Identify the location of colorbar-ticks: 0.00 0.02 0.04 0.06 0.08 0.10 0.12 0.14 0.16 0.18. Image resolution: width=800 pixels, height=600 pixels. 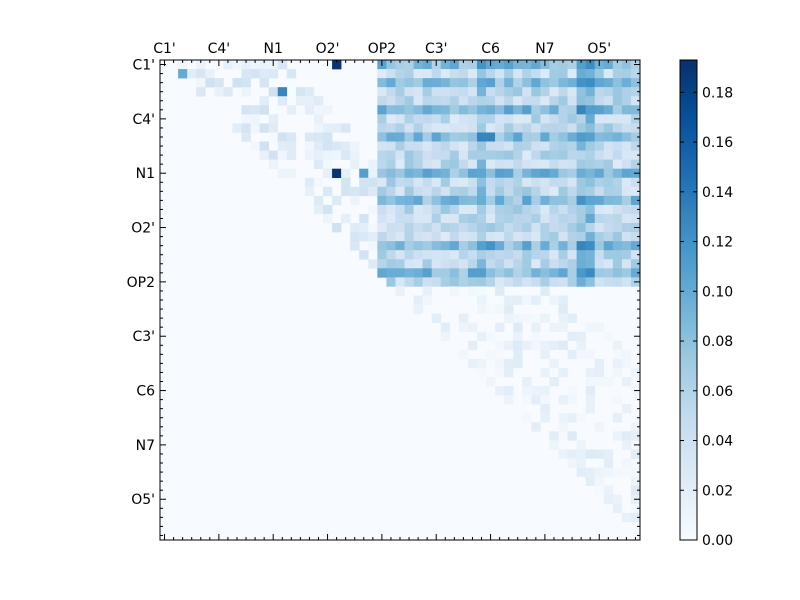
(706, 317).